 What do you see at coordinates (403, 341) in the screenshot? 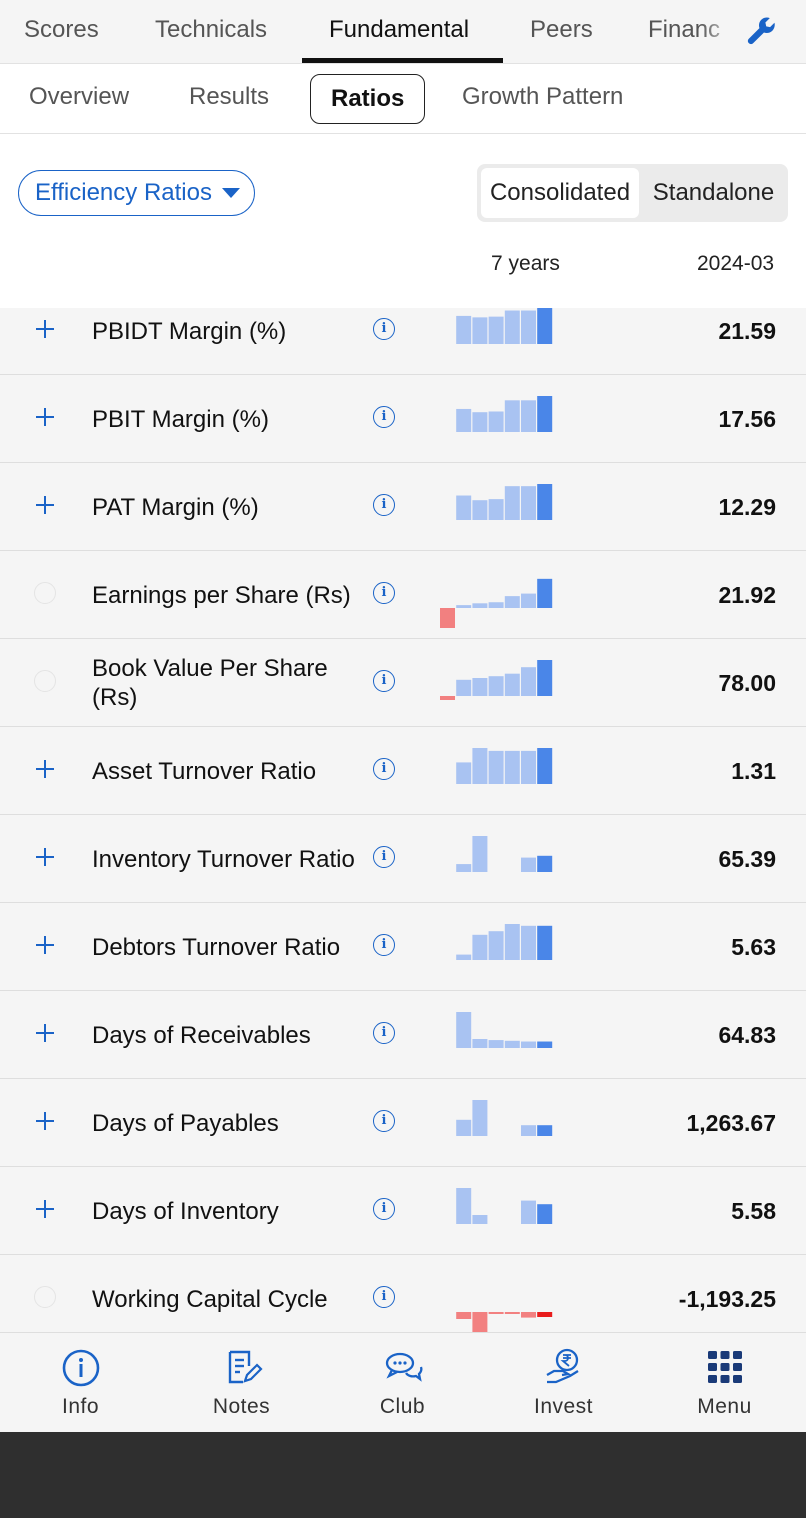
I see `ratio-row: PBIDT Margin (%) i 21.59` at bounding box center [403, 341].